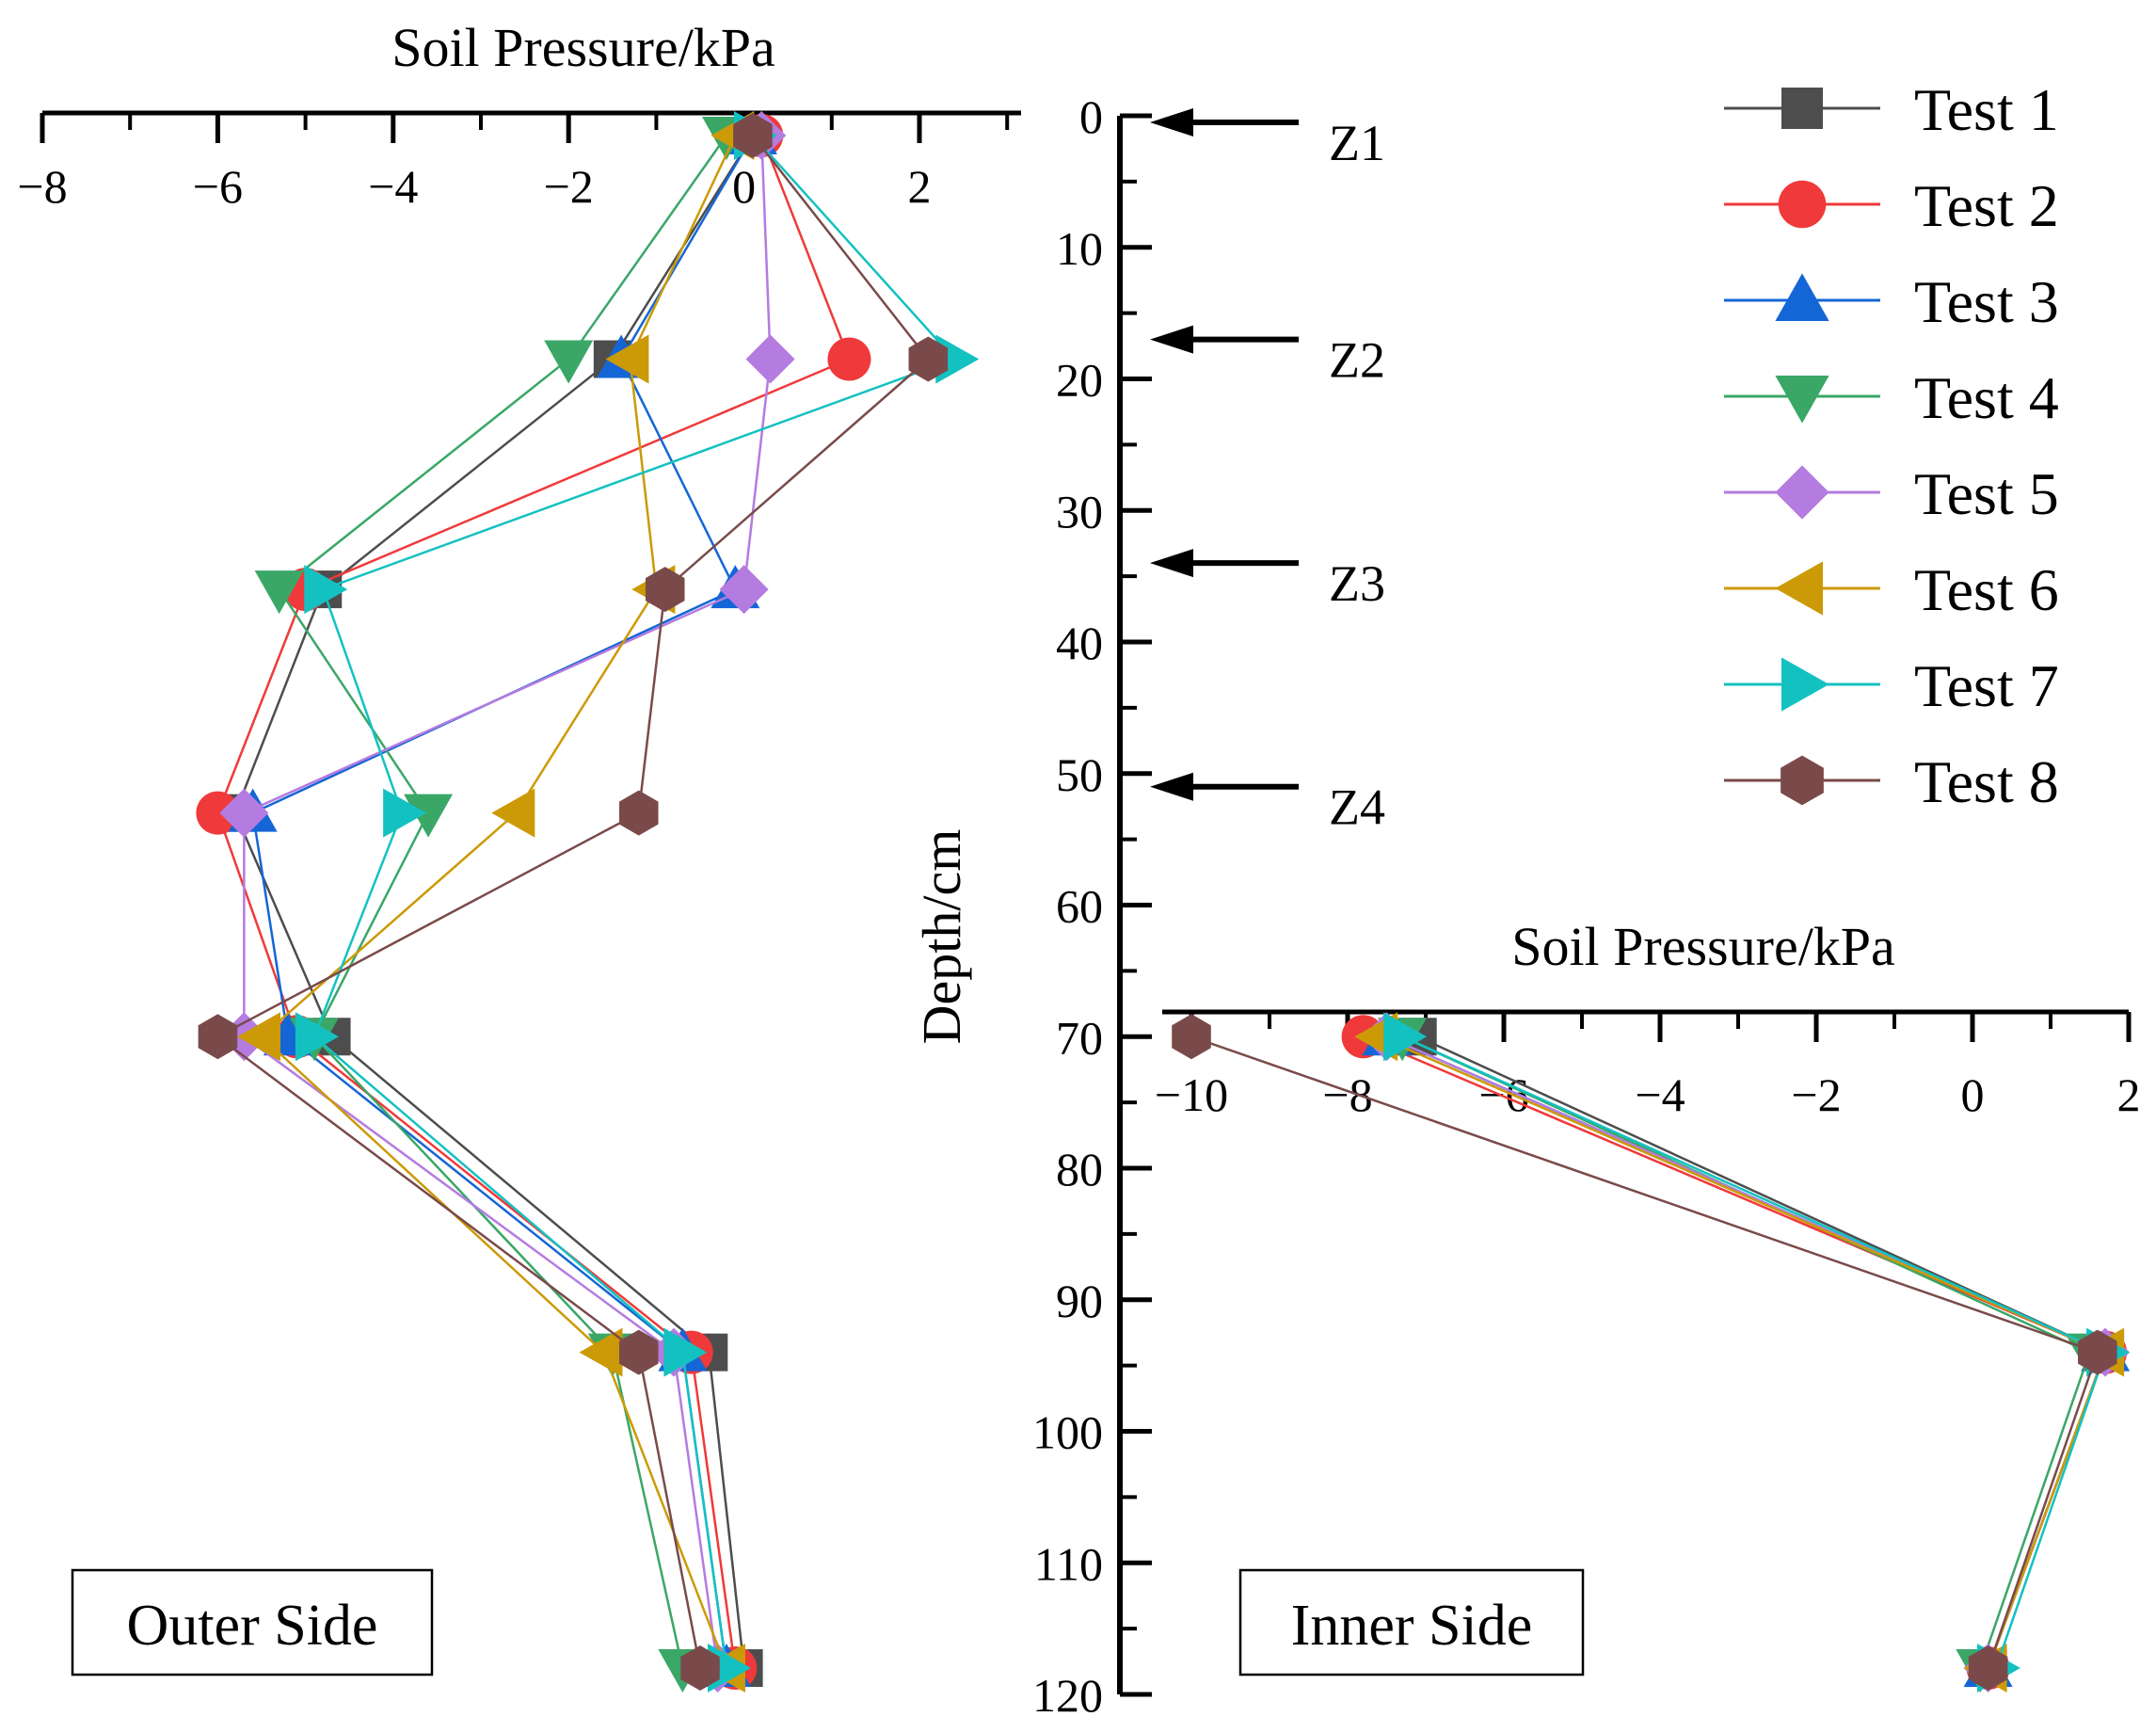 The width and height of the screenshot is (2156, 1733). I want to click on legend-entry: Test 7, so click(1891, 685).